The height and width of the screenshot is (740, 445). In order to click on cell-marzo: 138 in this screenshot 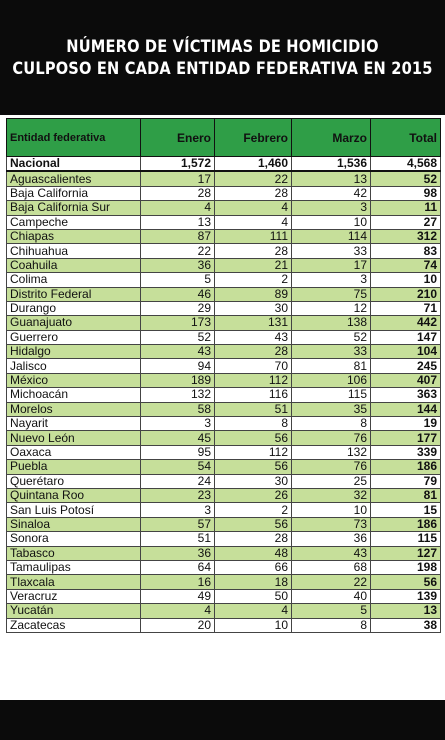, I will do `click(331, 323)`.